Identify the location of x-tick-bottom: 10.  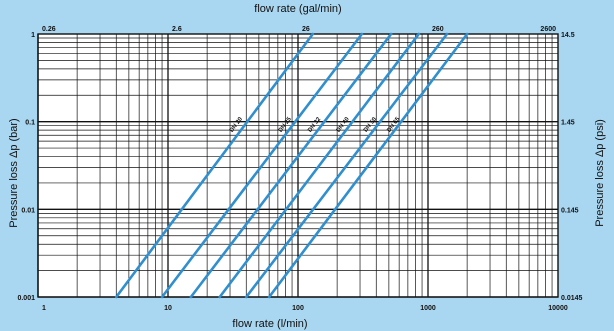
(168, 308).